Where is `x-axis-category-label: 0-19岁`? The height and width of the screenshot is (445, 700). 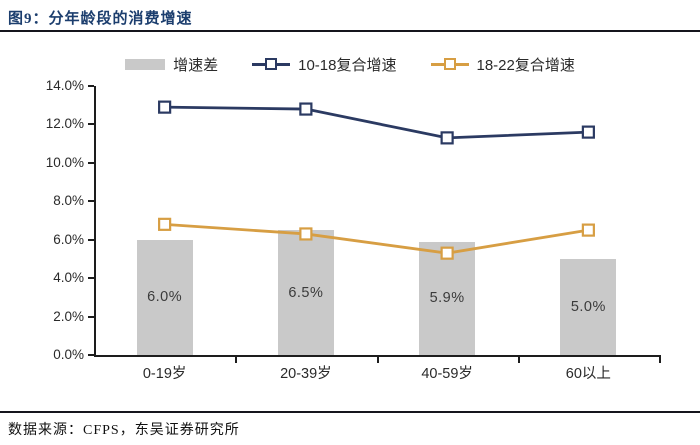
x-axis-category-label: 0-19岁 is located at coordinates (164, 374).